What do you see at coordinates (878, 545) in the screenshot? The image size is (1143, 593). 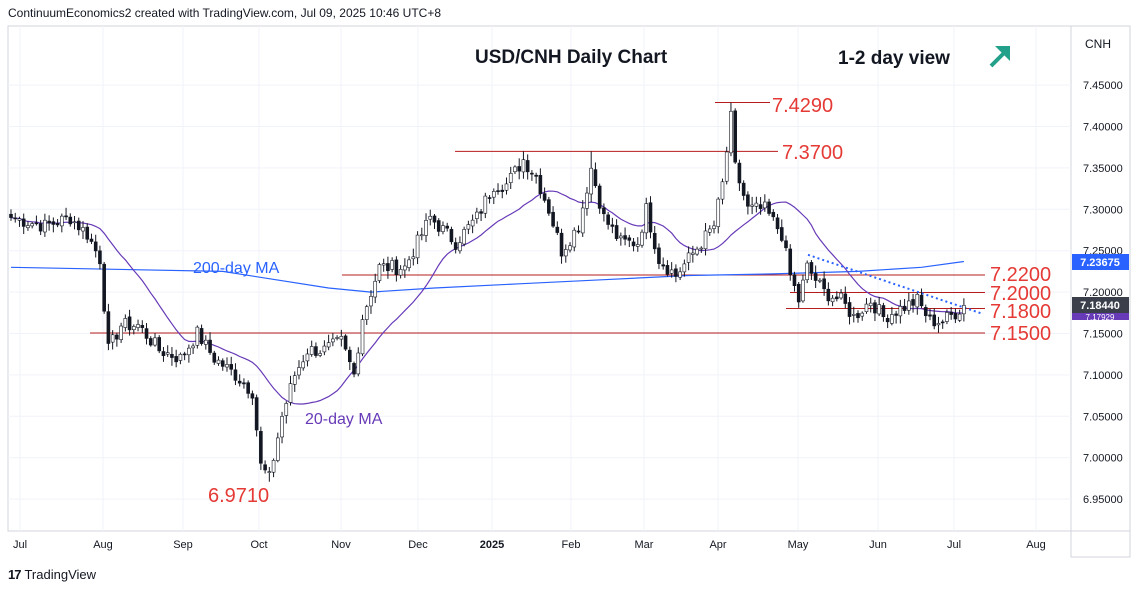 I see `x-tick-label: Jun` at bounding box center [878, 545].